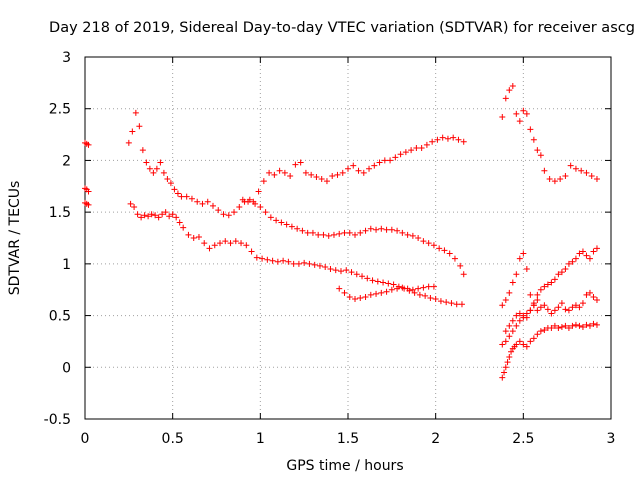  What do you see at coordinates (66, 368) in the screenshot?
I see `y-tick-label: 0` at bounding box center [66, 368].